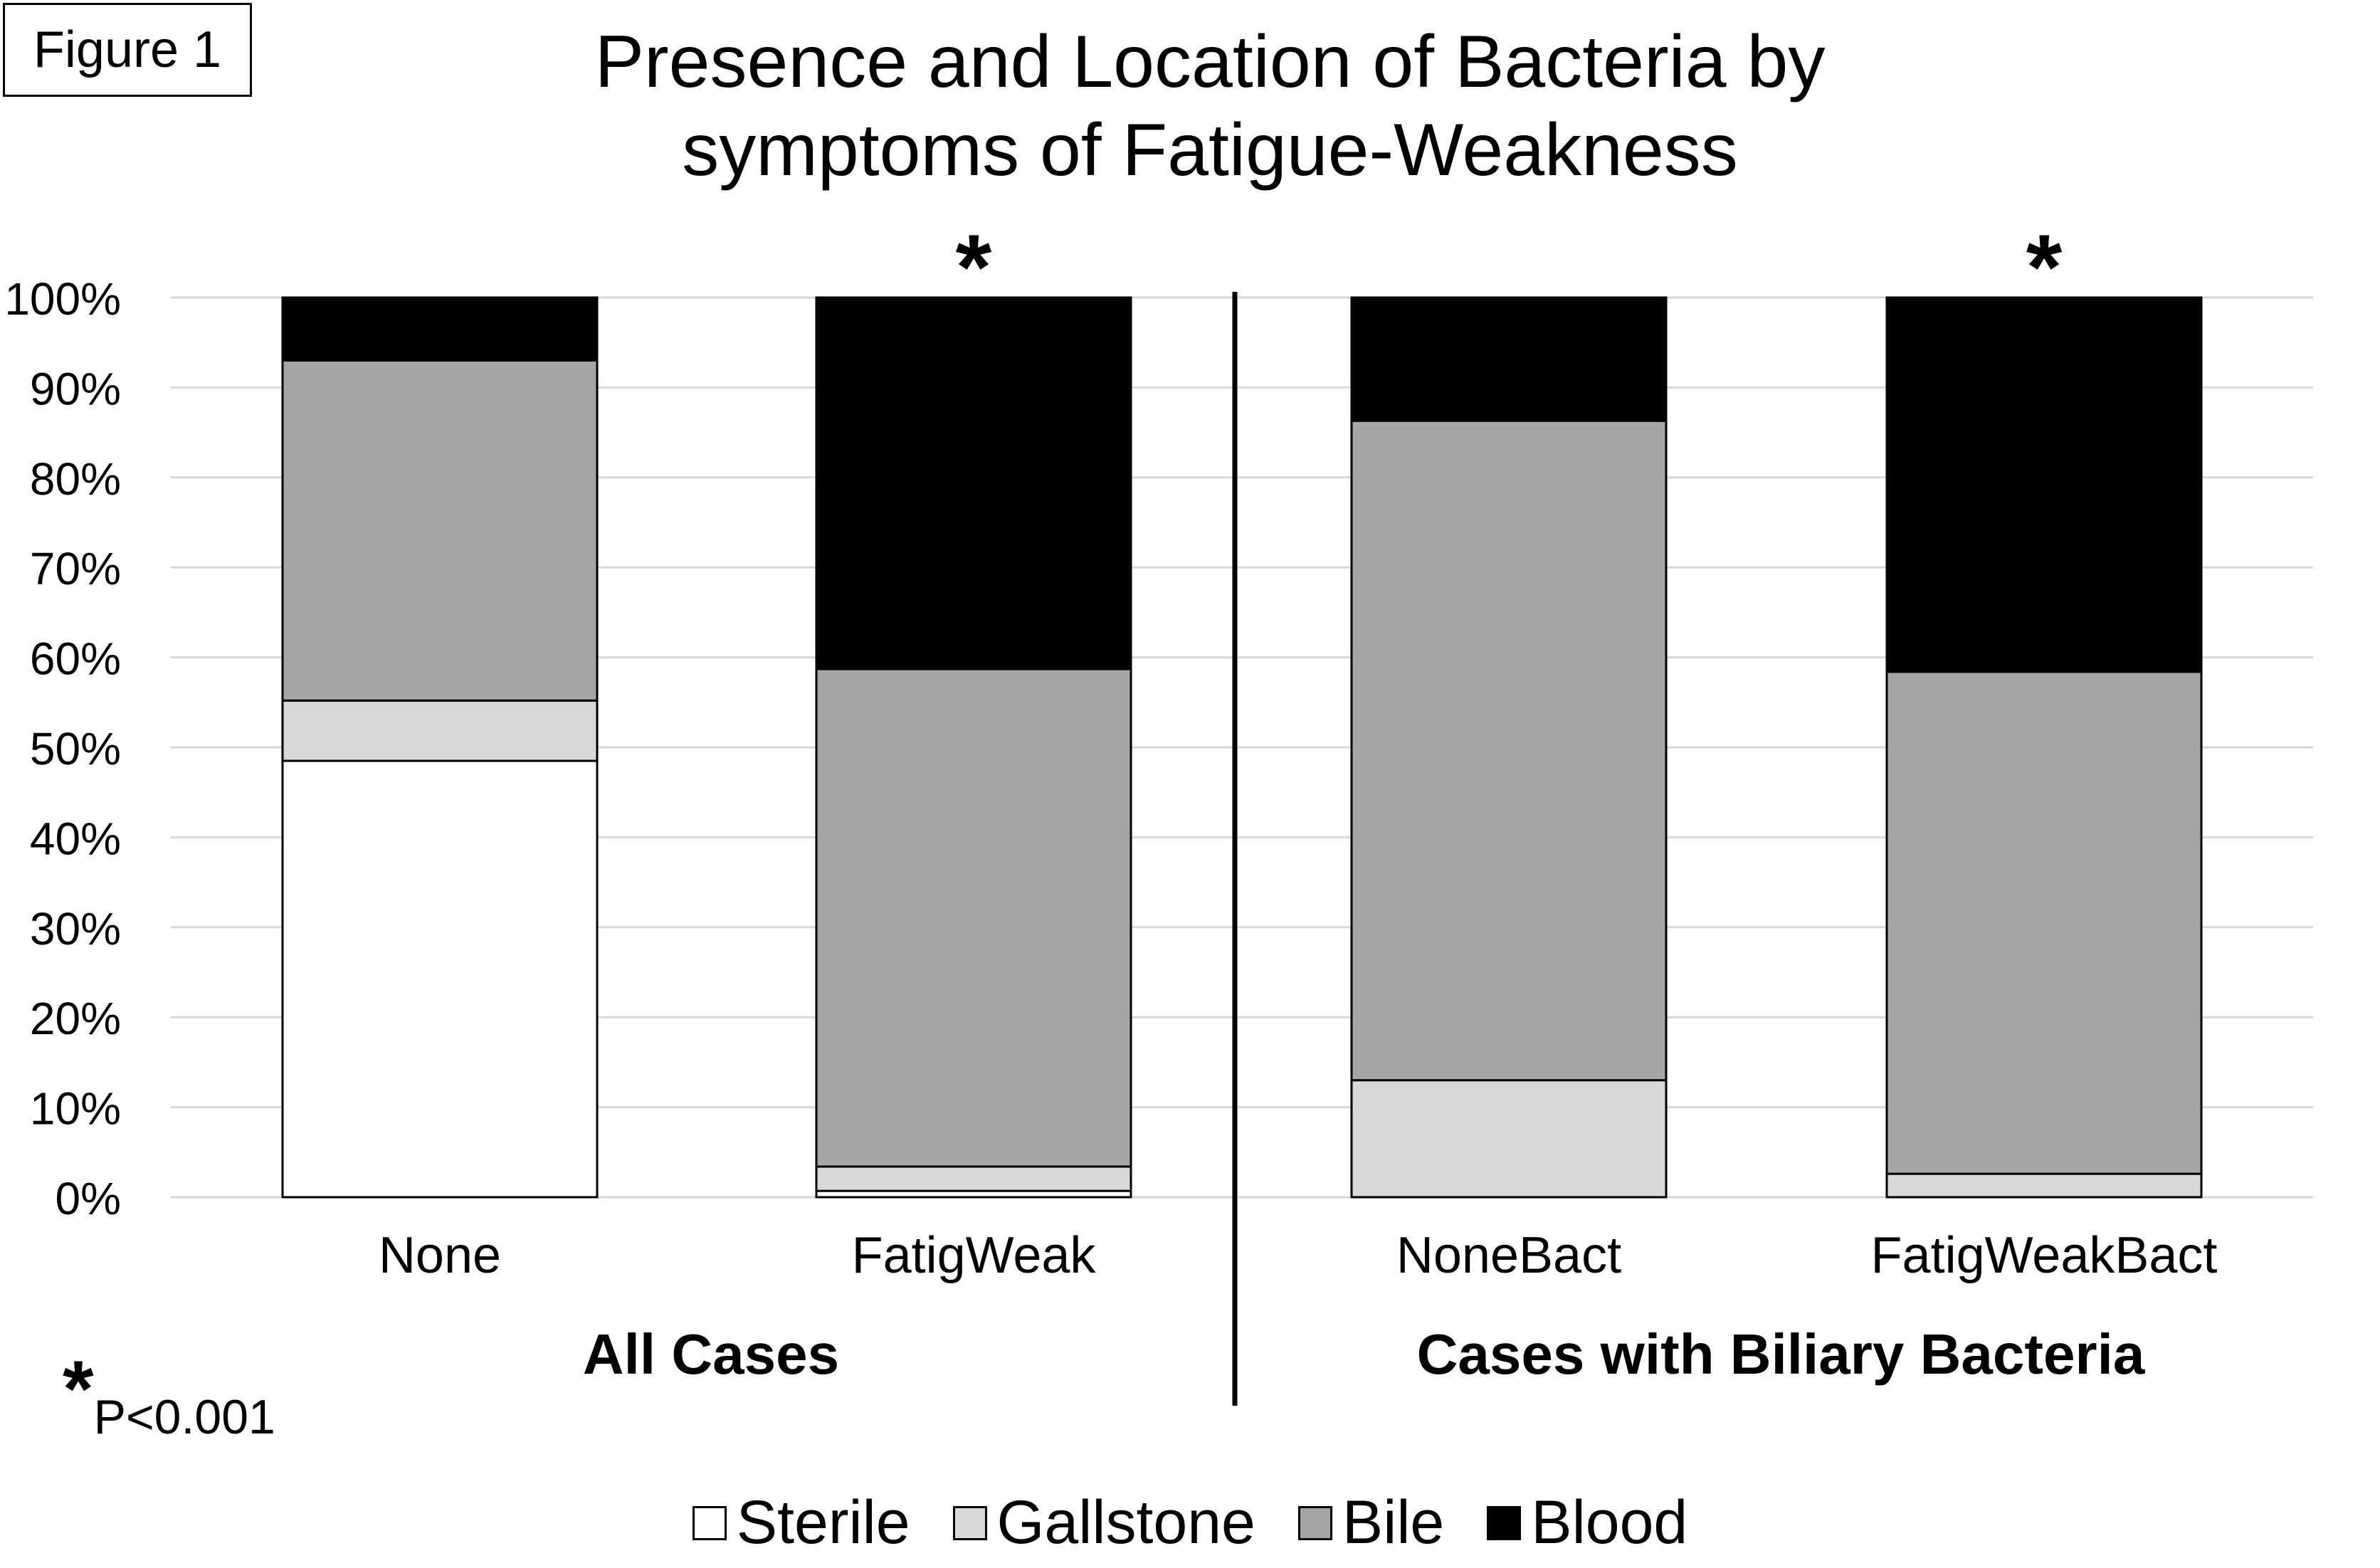  What do you see at coordinates (440, 979) in the screenshot?
I see `bar-segment-sterile` at bounding box center [440, 979].